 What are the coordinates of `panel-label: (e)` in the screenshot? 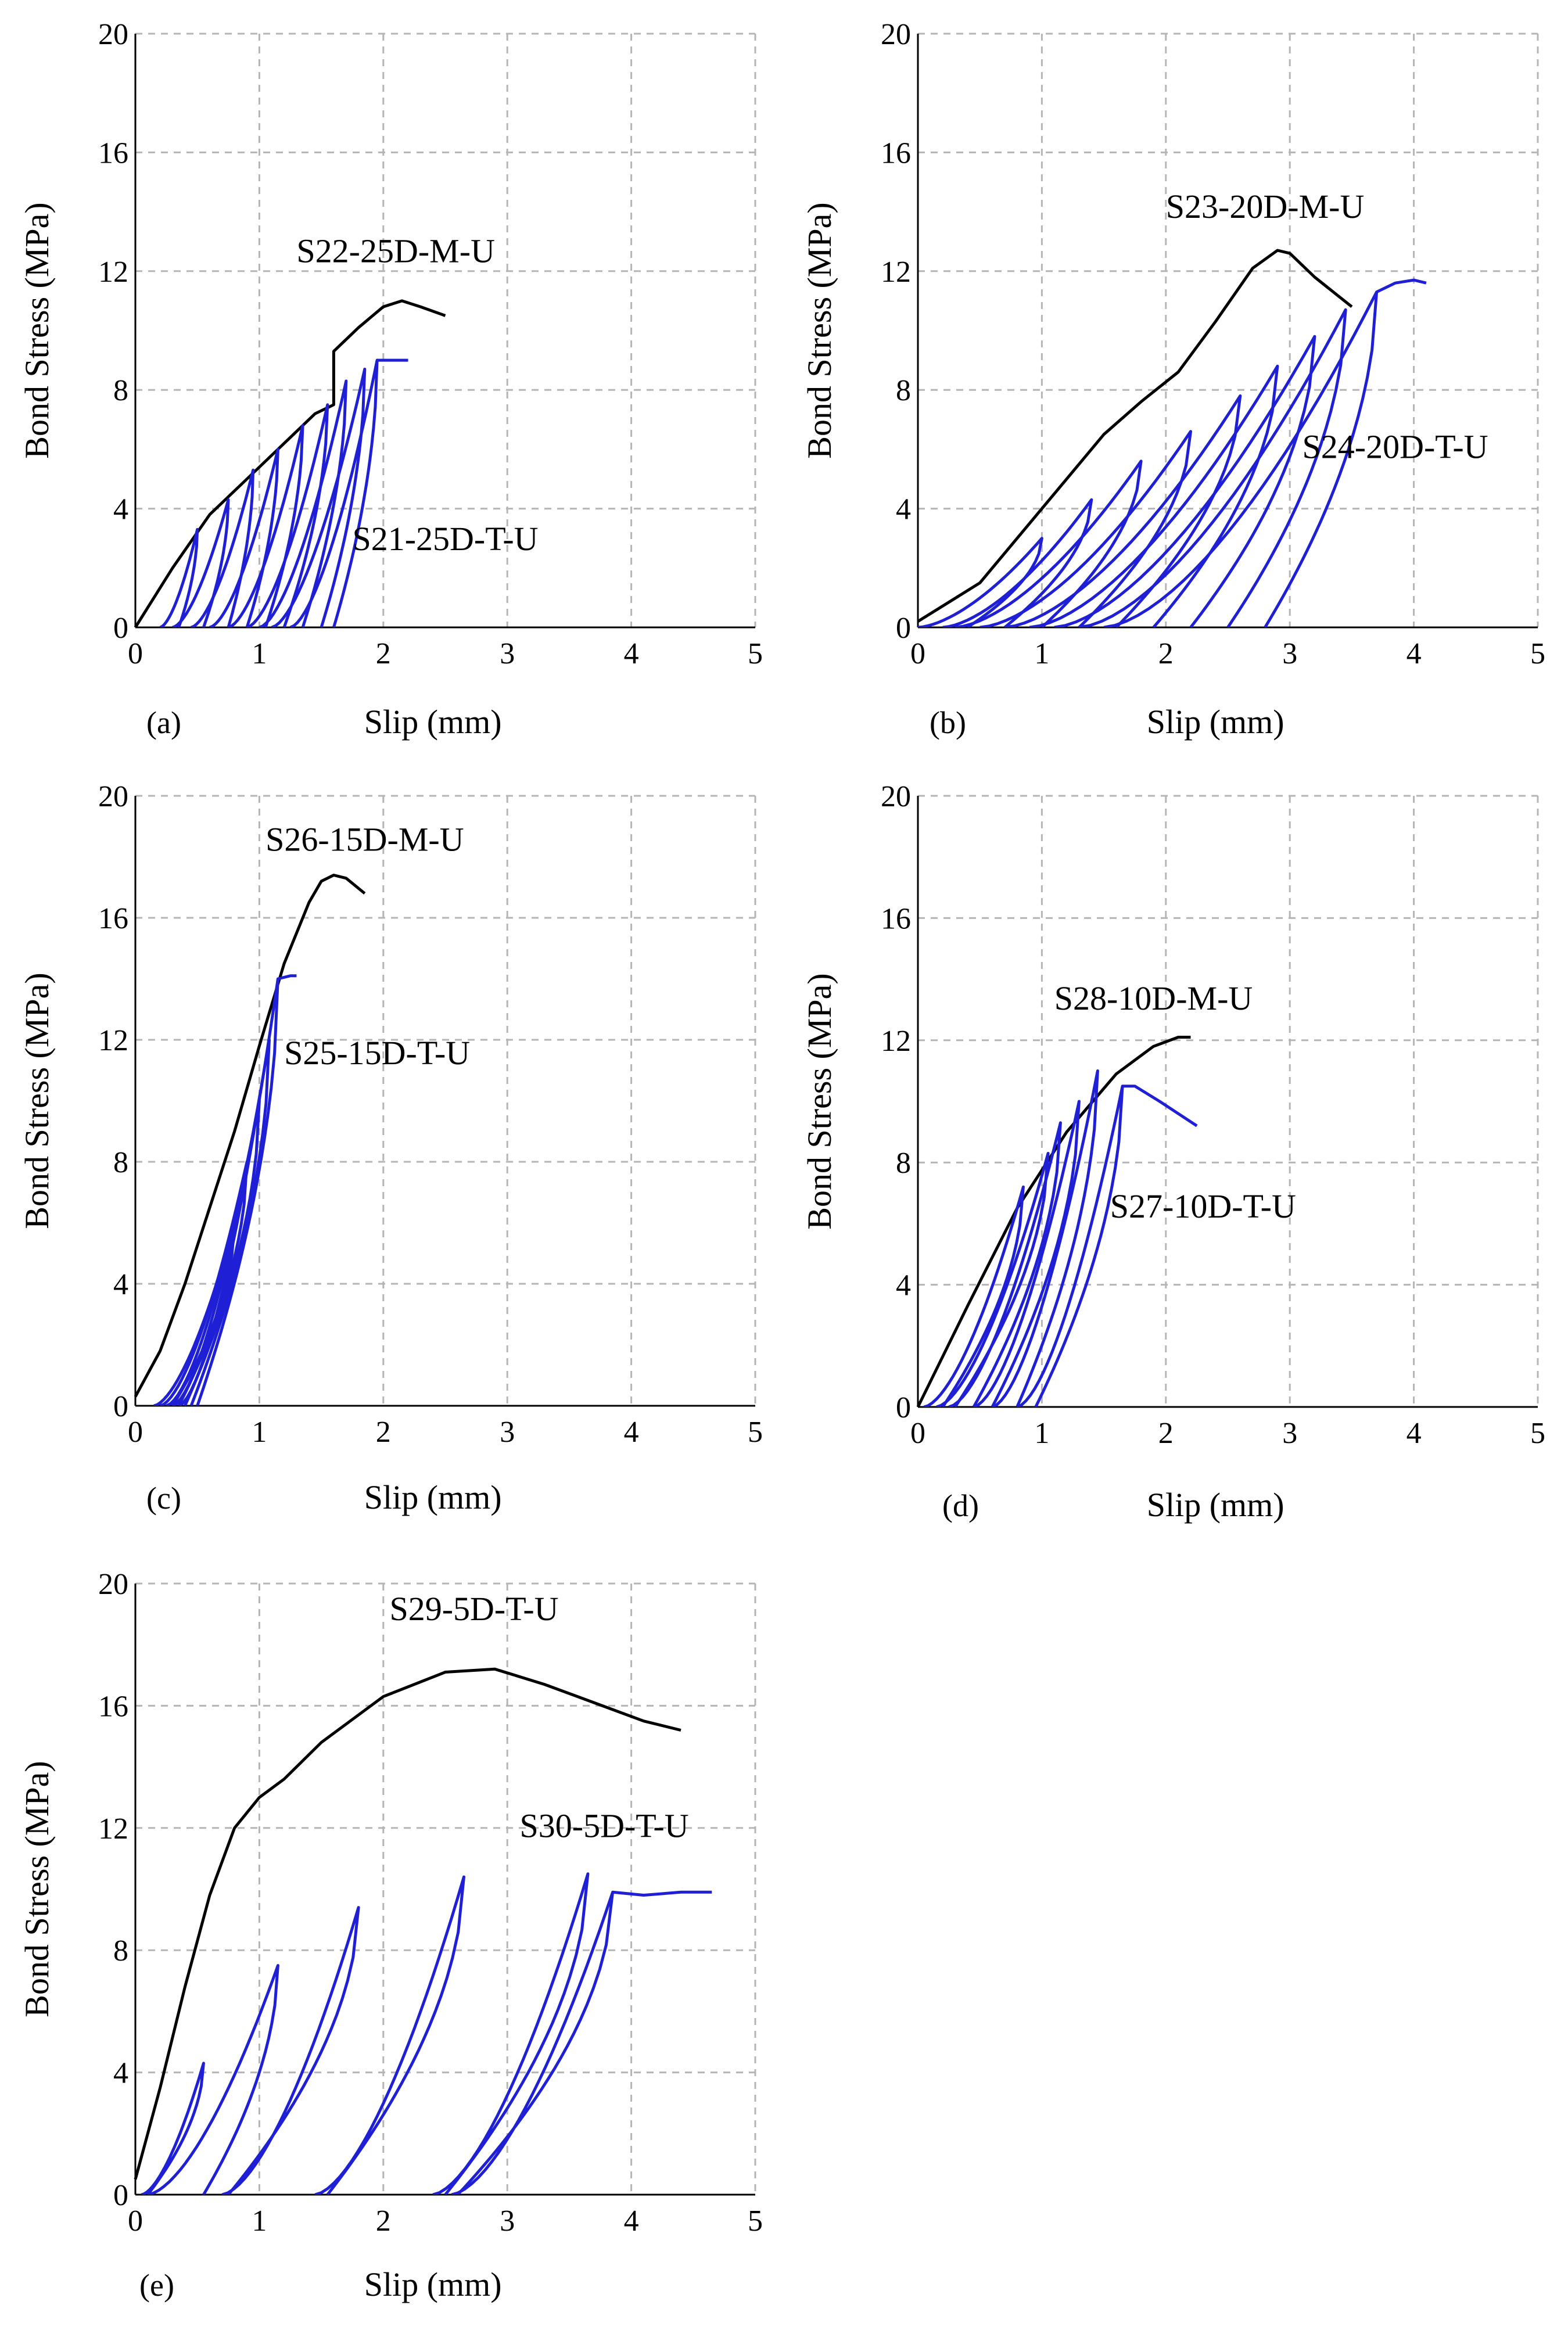 It's located at (157, 2285).